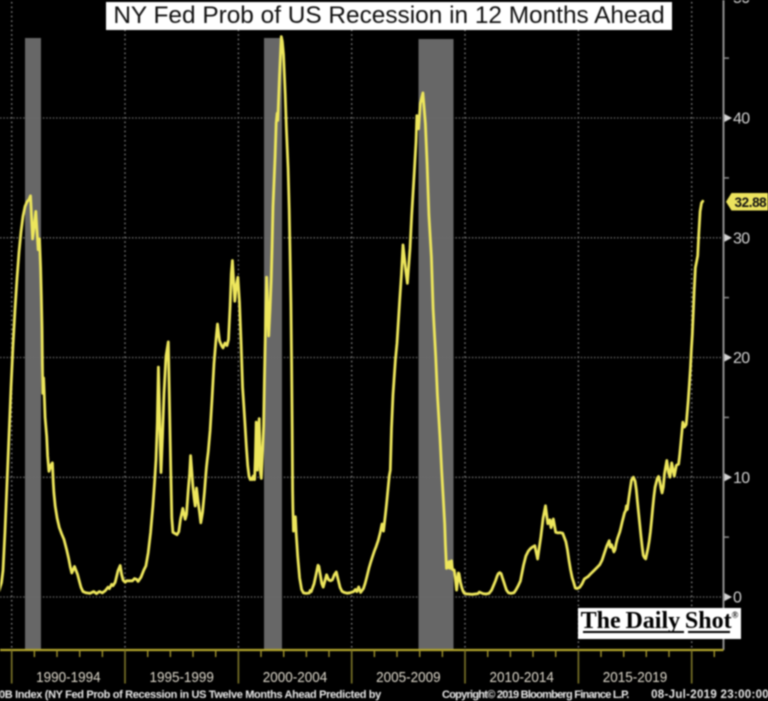  What do you see at coordinates (737, 598) in the screenshot?
I see `svg-text: 0` at bounding box center [737, 598].